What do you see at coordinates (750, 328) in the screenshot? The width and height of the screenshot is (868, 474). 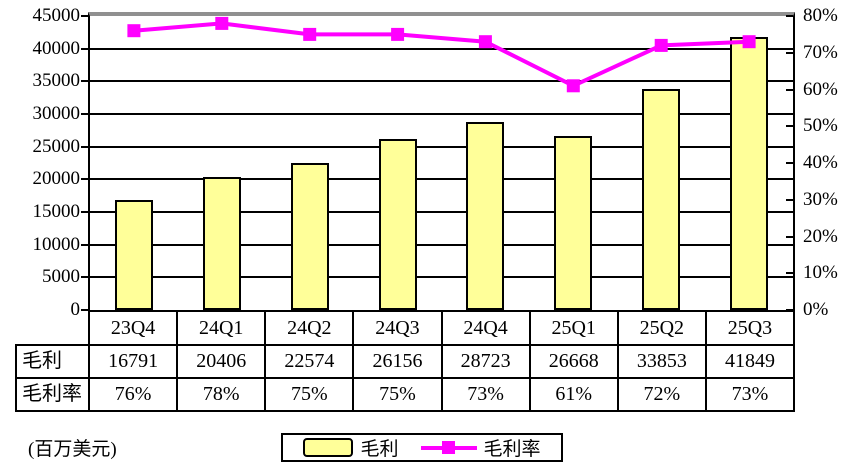 I see `table-cell: 25Q3` at bounding box center [750, 328].